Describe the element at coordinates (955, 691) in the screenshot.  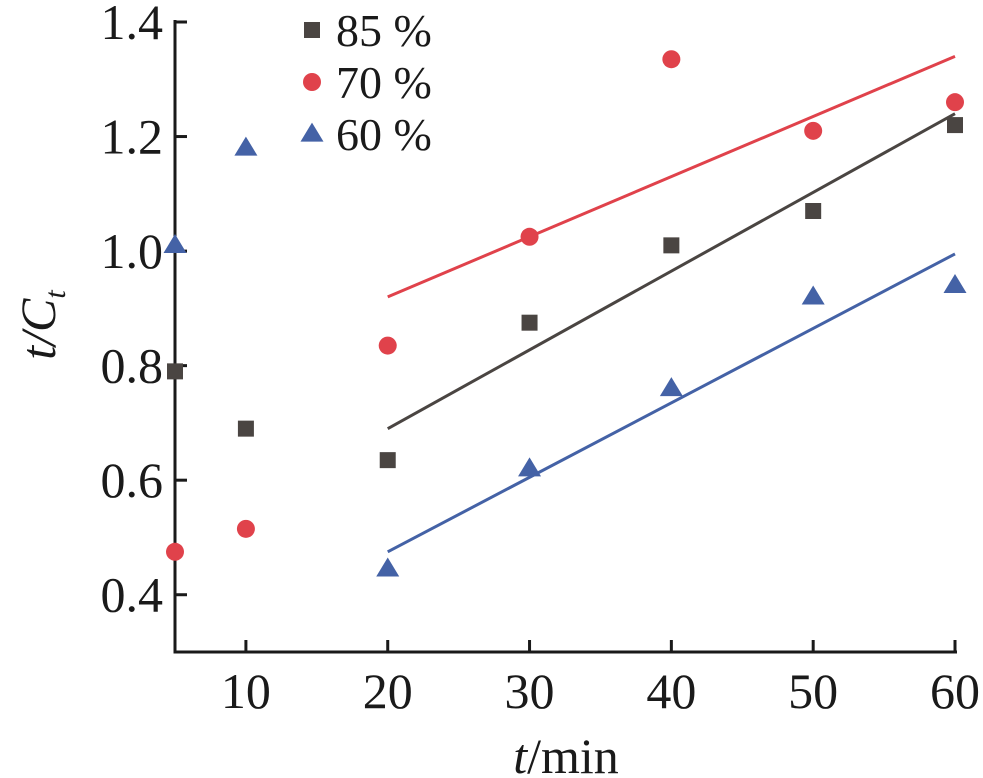
I see `x-tick-label: 60` at that location.